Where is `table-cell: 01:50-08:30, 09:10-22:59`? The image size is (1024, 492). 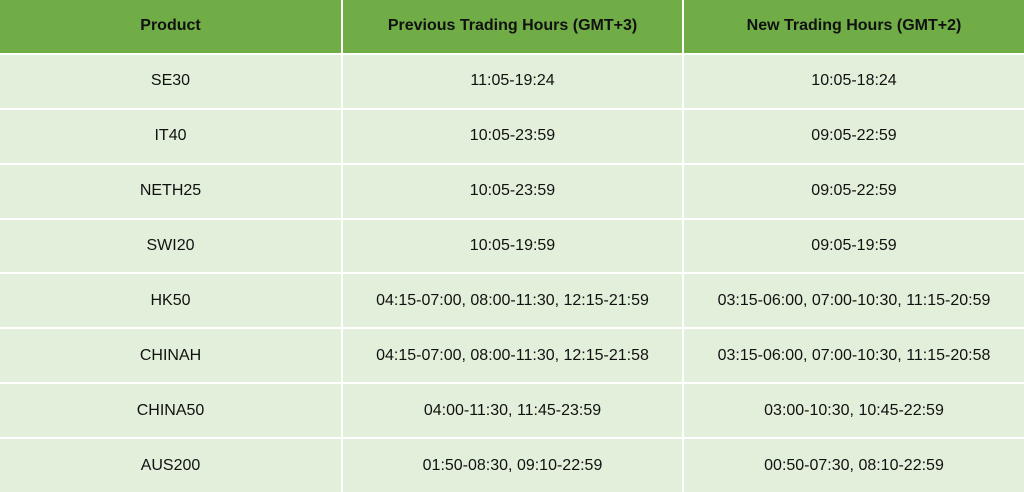
table-cell: 01:50-08:30, 09:10-22:59 is located at coordinates (512, 465).